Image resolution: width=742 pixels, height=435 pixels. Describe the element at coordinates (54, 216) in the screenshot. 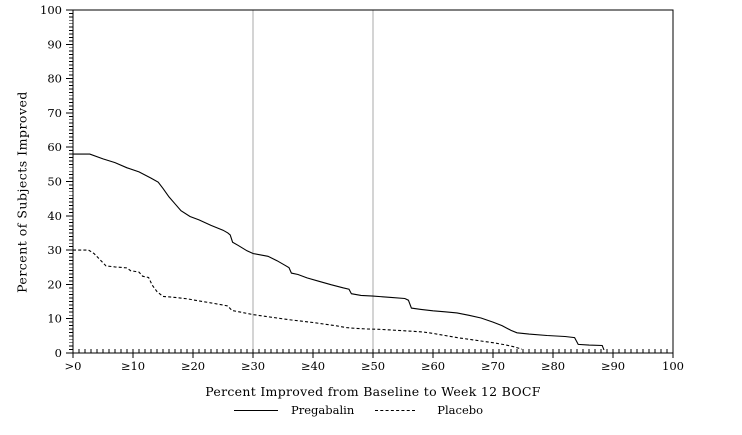

I see `y-tick-label: 40` at that location.